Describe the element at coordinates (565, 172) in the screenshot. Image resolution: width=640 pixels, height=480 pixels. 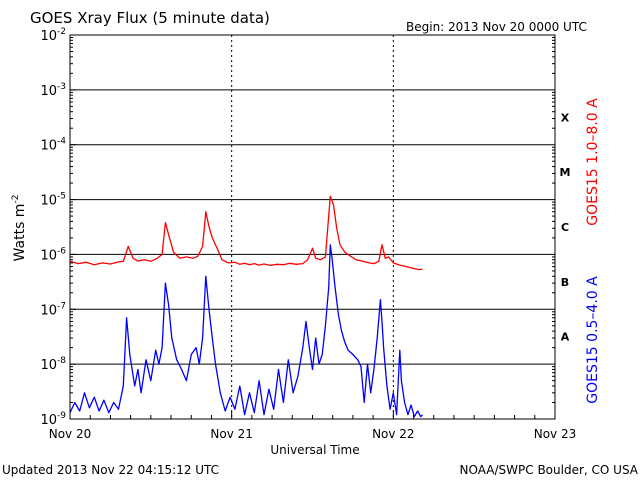
I see `flare-class-label: M` at that location.